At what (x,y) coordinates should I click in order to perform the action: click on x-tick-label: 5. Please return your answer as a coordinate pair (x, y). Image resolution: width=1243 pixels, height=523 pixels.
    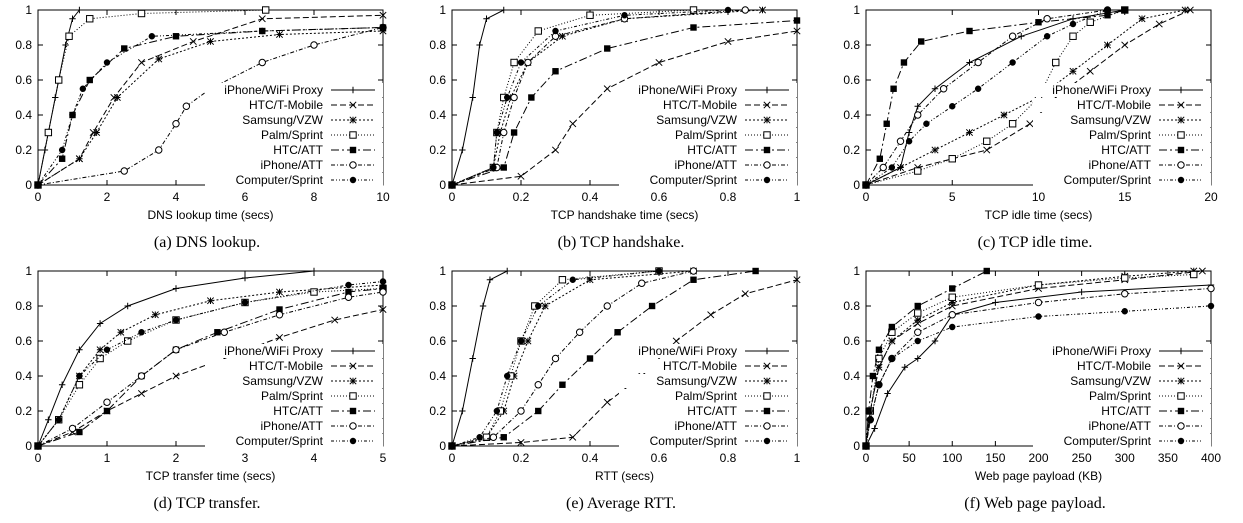
    Looking at the image, I should click on (952, 197).